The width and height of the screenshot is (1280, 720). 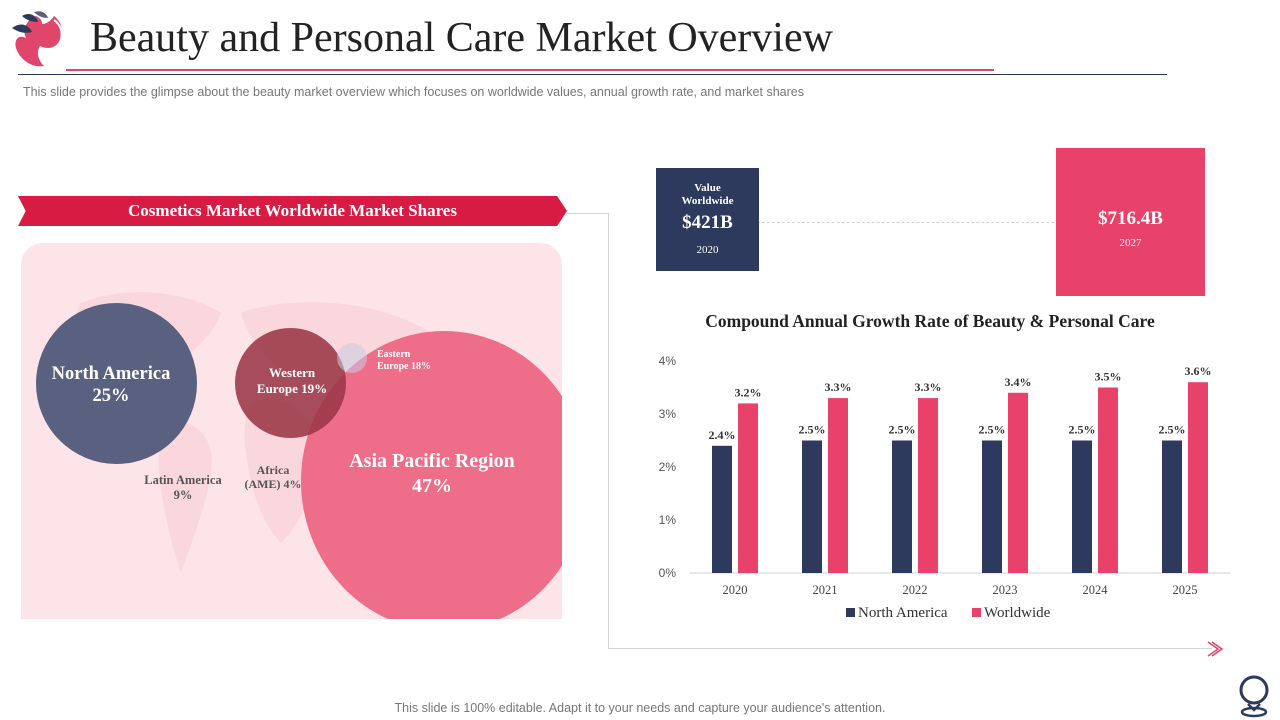 What do you see at coordinates (668, 467) in the screenshot?
I see `y-tick-label: 2%` at bounding box center [668, 467].